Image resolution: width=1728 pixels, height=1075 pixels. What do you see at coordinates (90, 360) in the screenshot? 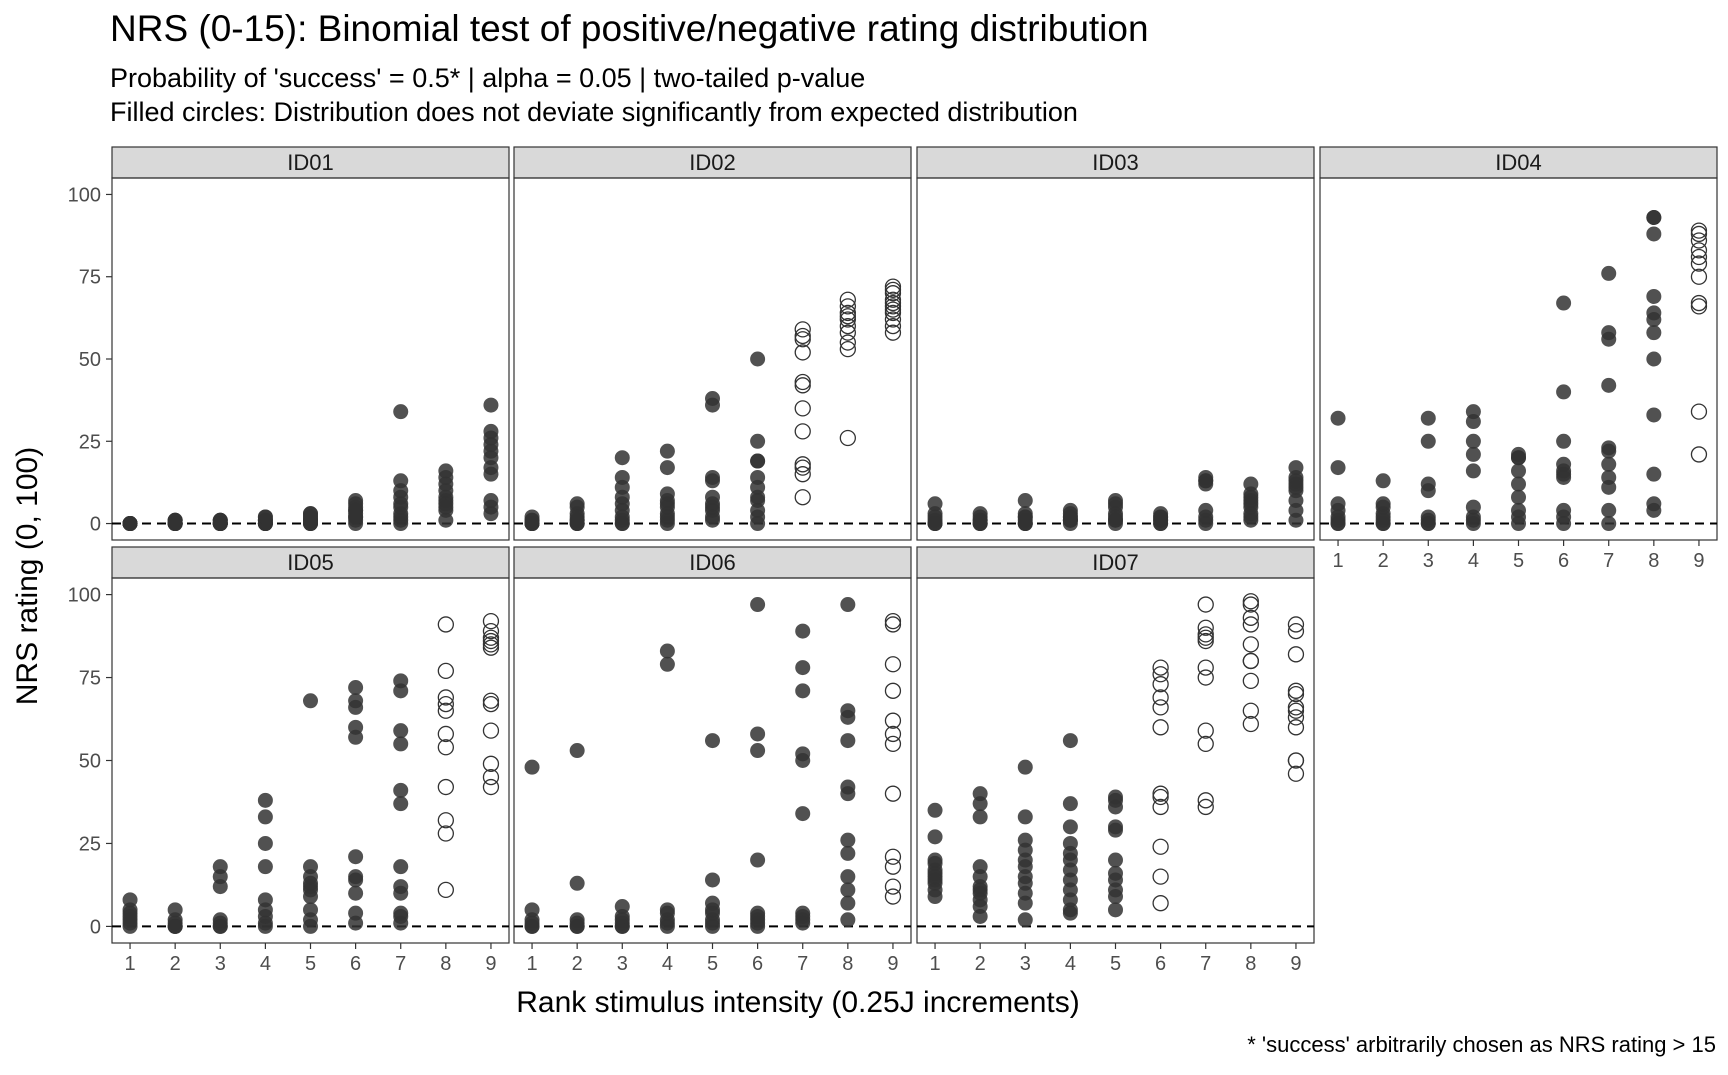
I see `y-tick-label: 50` at bounding box center [90, 360].